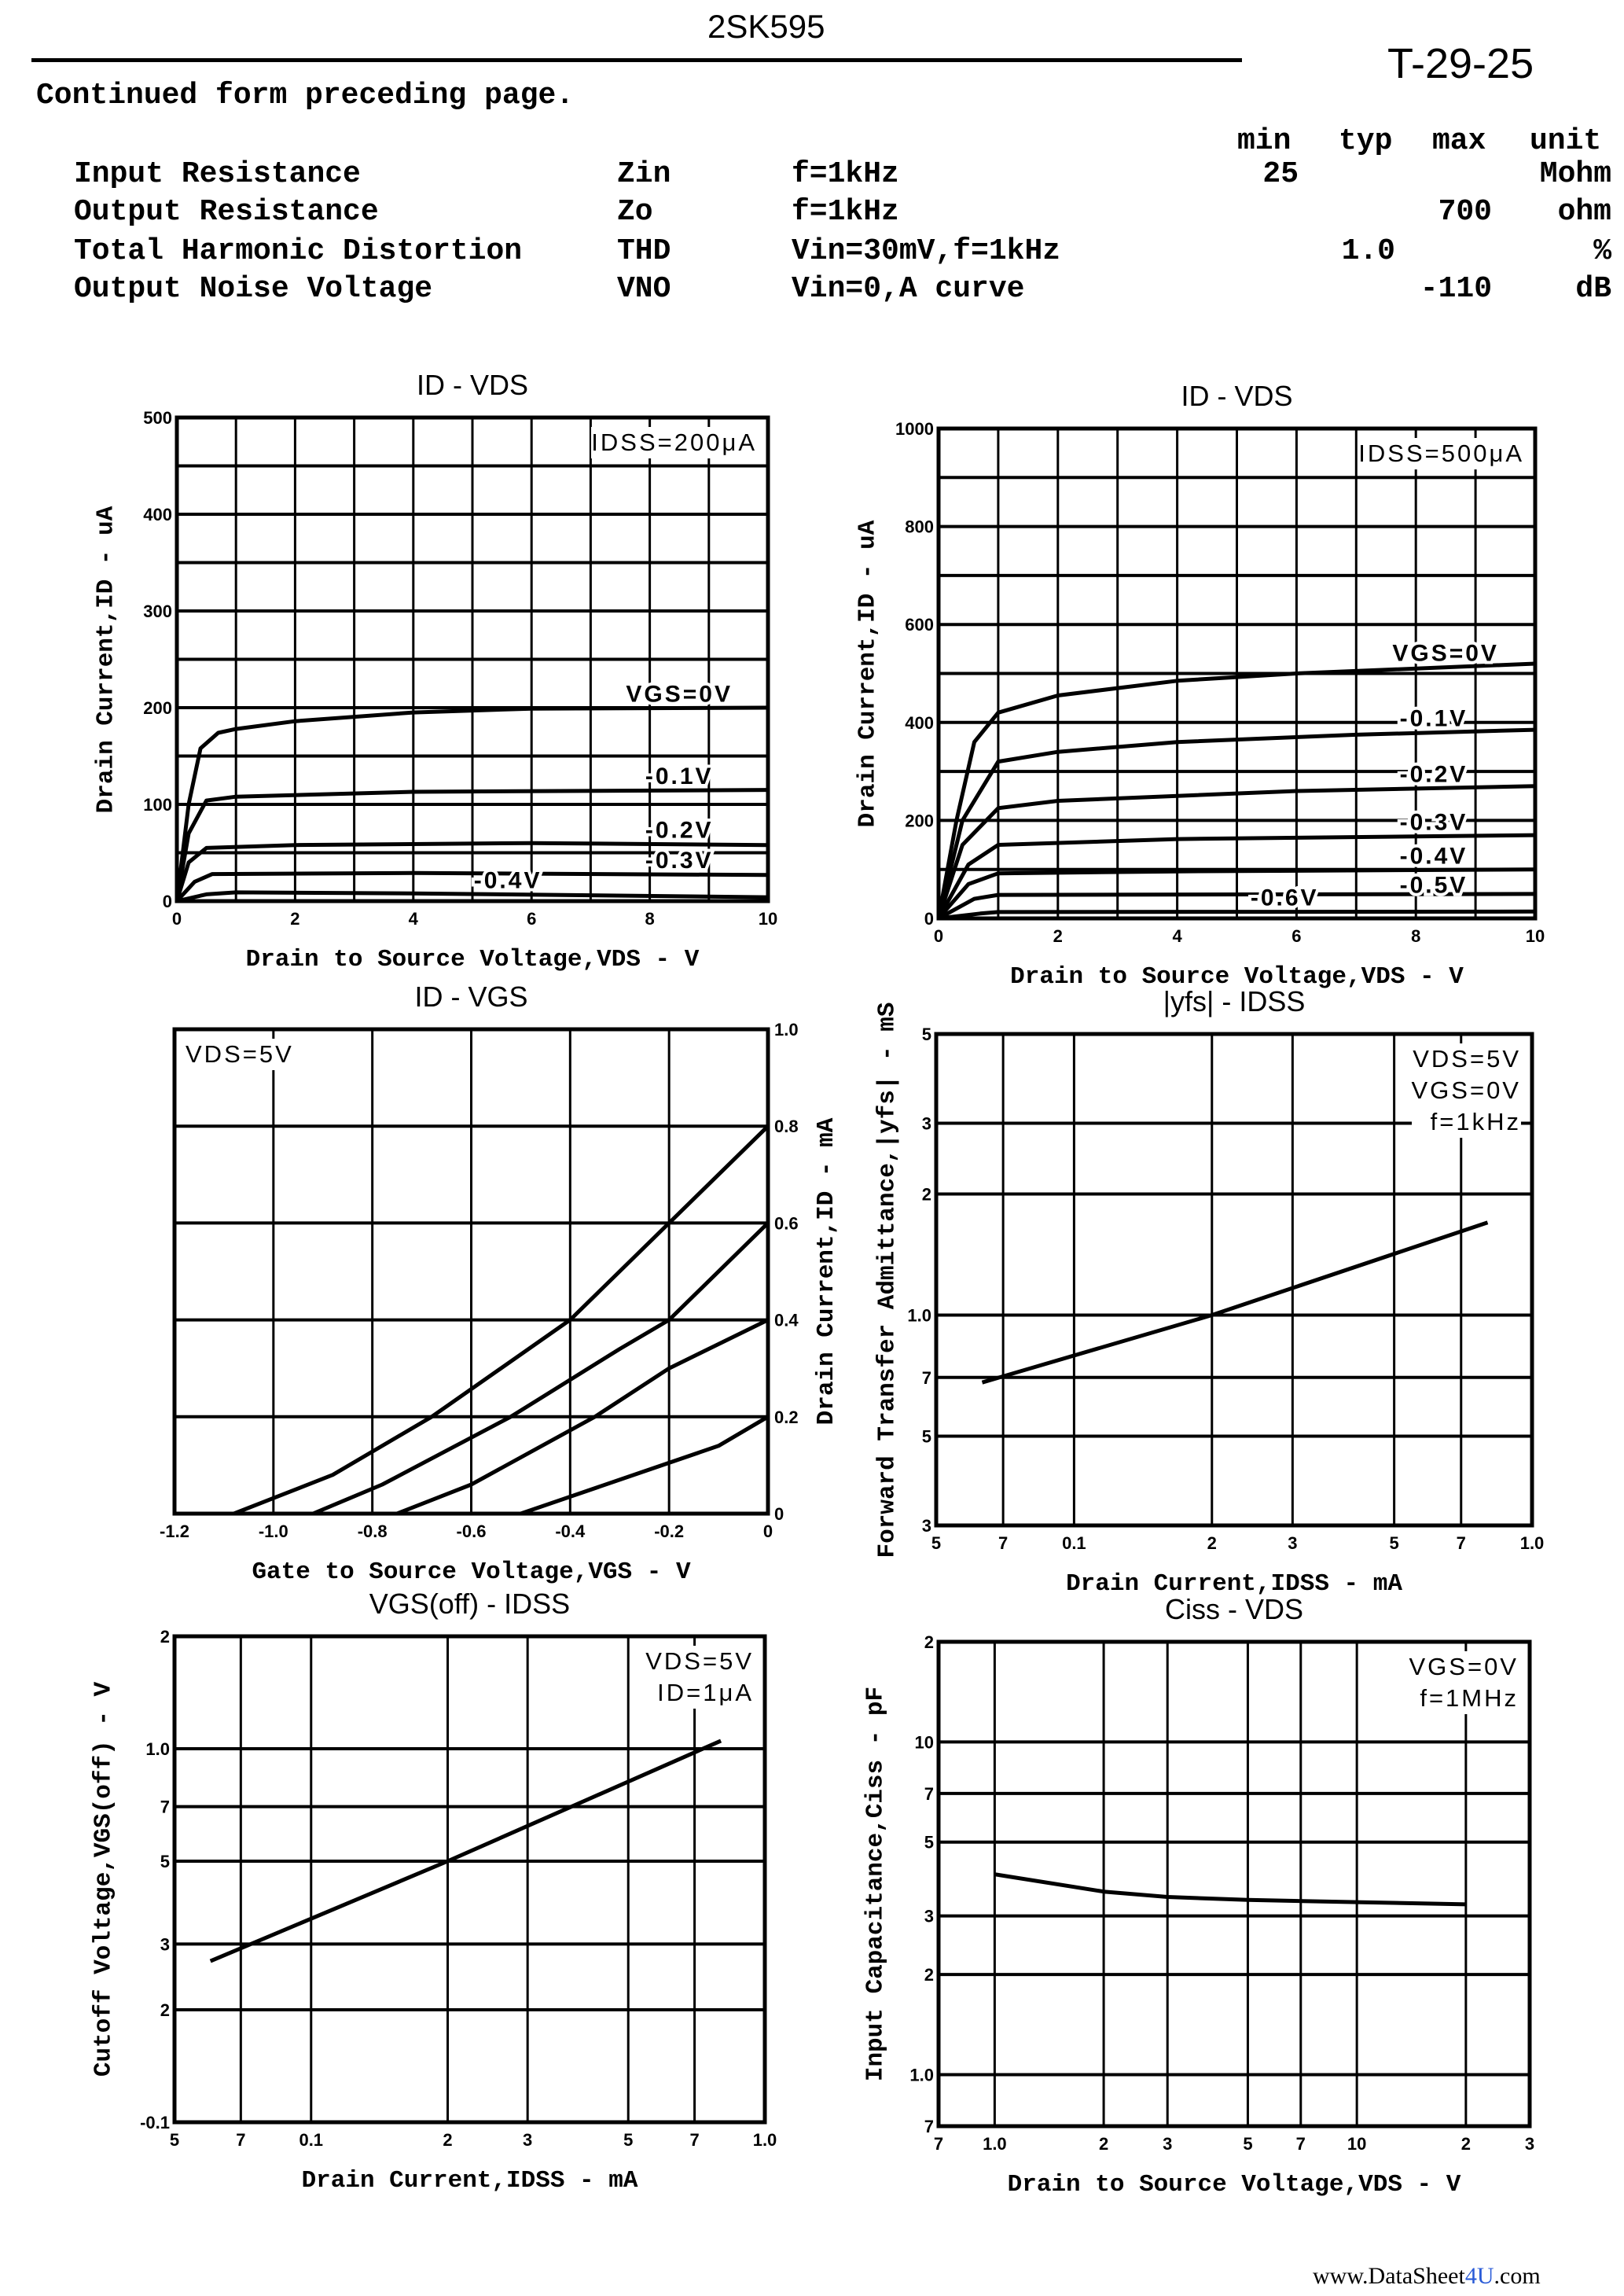 This screenshot has height=2296, width=1624. What do you see at coordinates (927, 1526) in the screenshot?
I see `y-tick-label: 3` at bounding box center [927, 1526].